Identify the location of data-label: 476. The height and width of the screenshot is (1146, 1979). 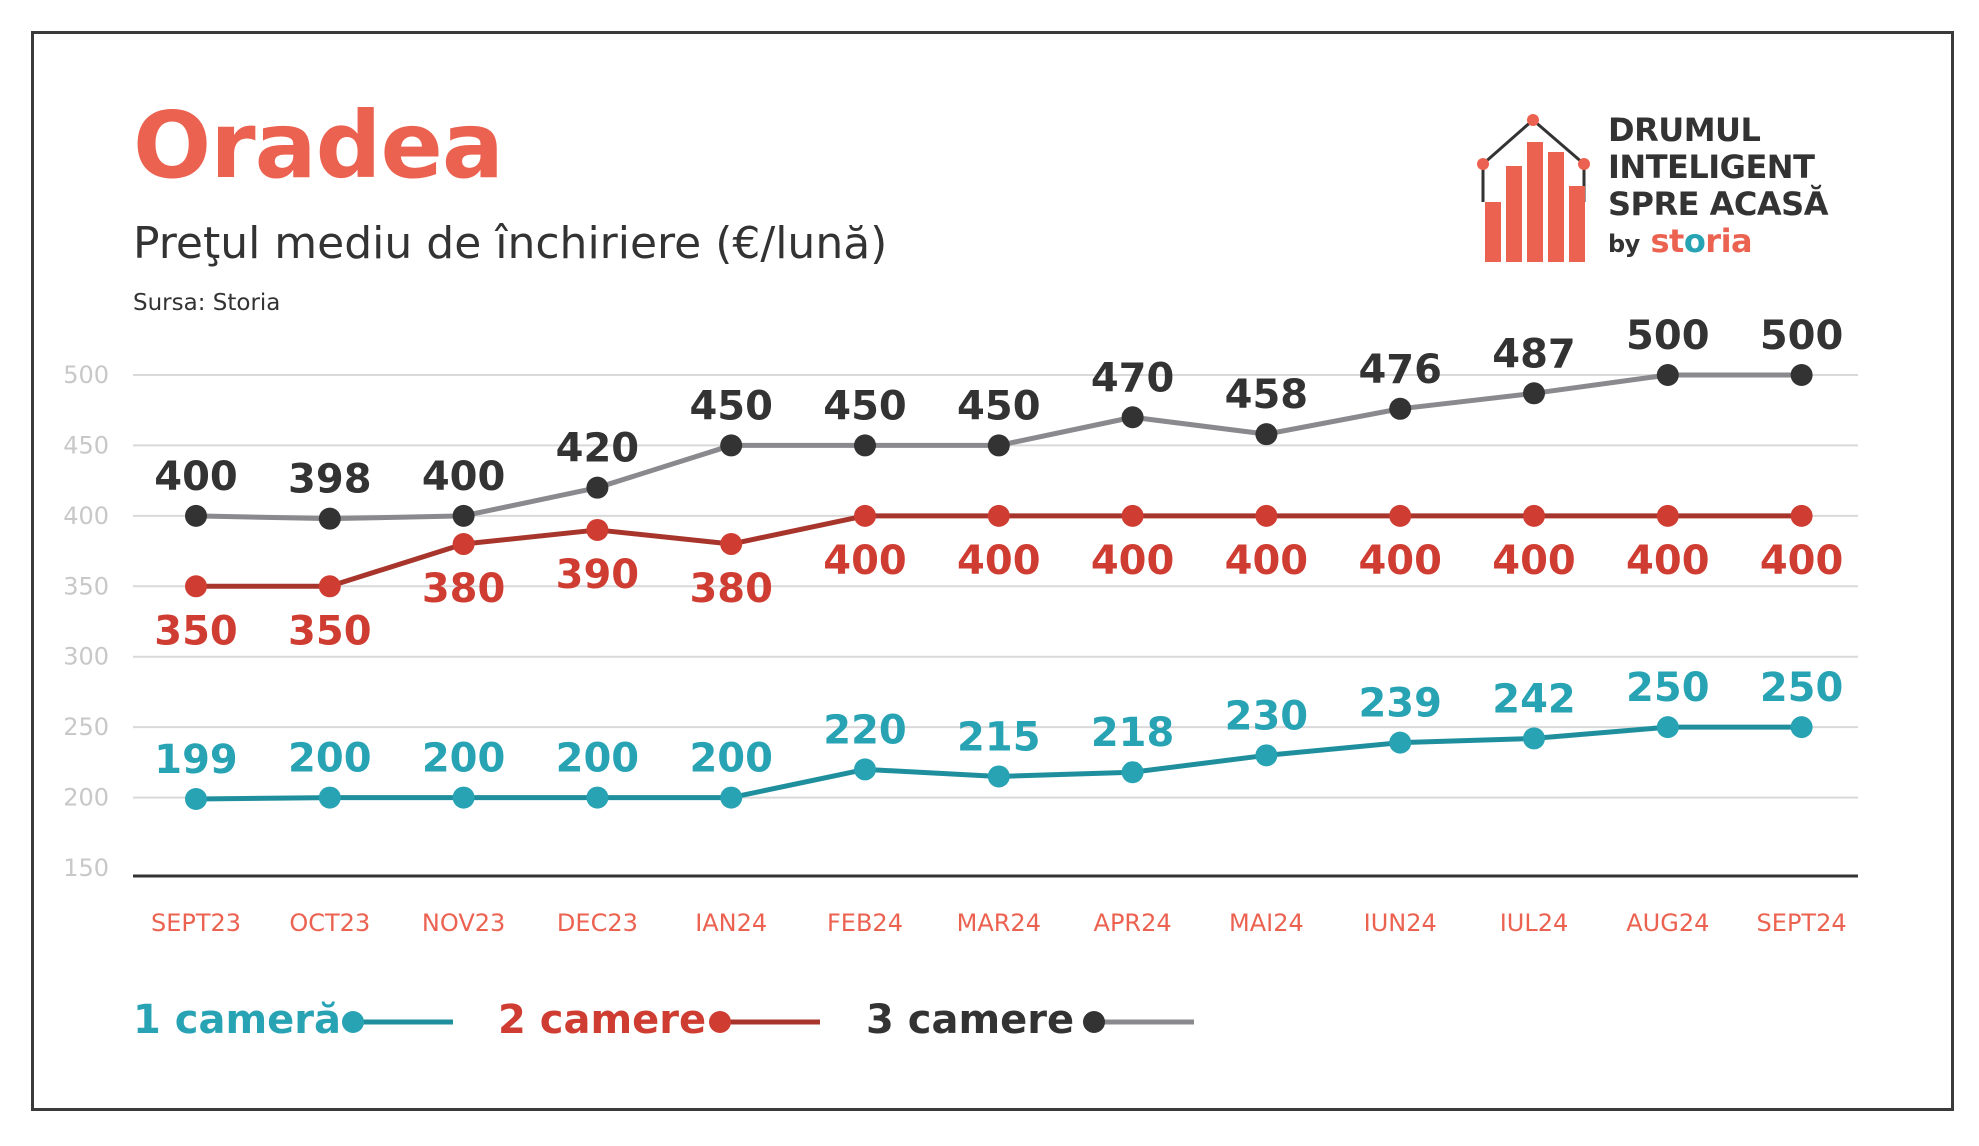
(1400, 370).